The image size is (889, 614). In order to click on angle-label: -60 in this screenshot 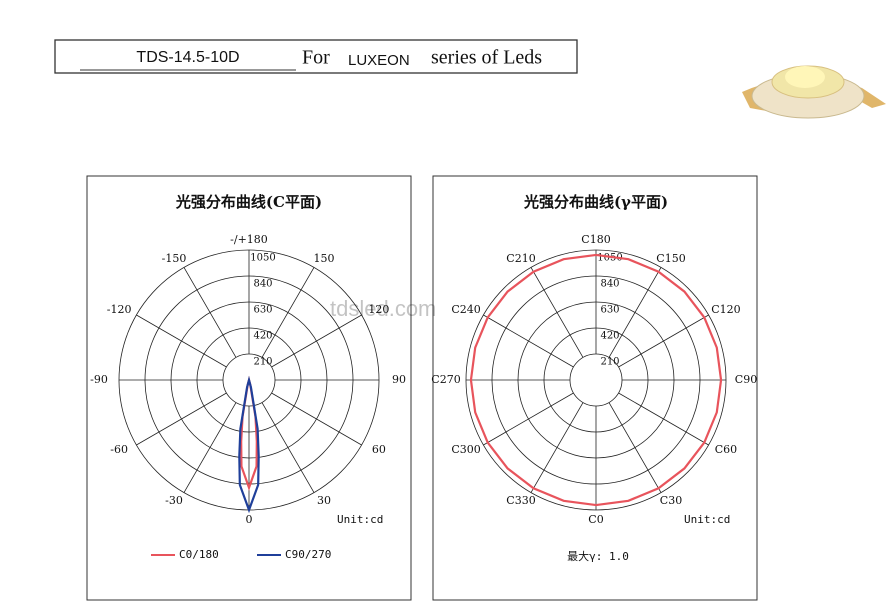, I will do `click(119, 449)`.